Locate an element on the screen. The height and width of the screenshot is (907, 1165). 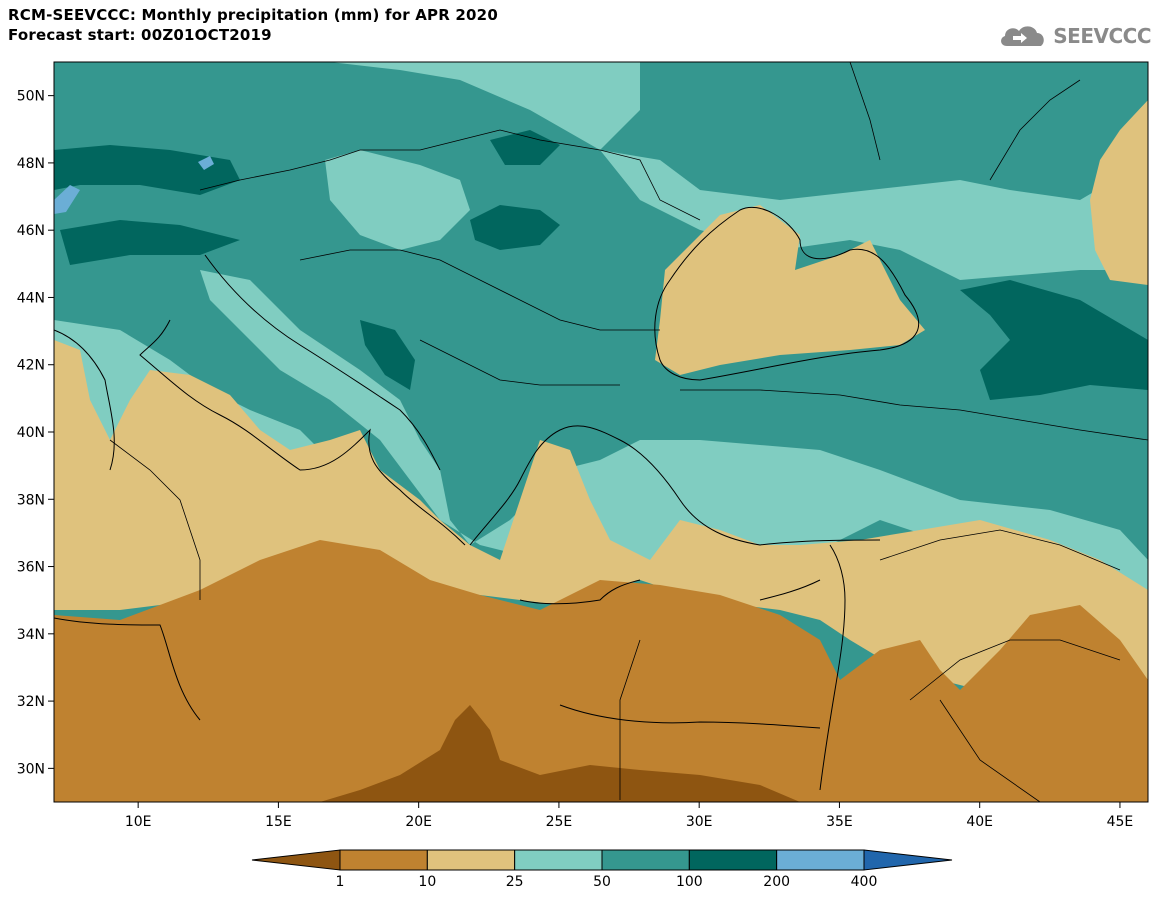
y-tick-label: 38N is located at coordinates (31, 500).